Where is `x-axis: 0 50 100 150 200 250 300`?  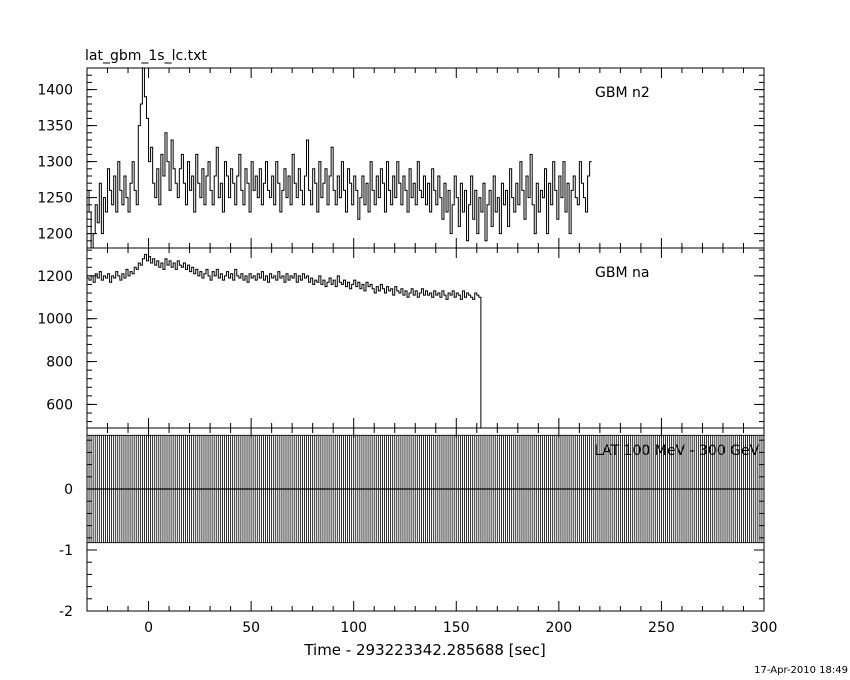
x-axis: 0 50 100 150 200 250 300 is located at coordinates (460, 628).